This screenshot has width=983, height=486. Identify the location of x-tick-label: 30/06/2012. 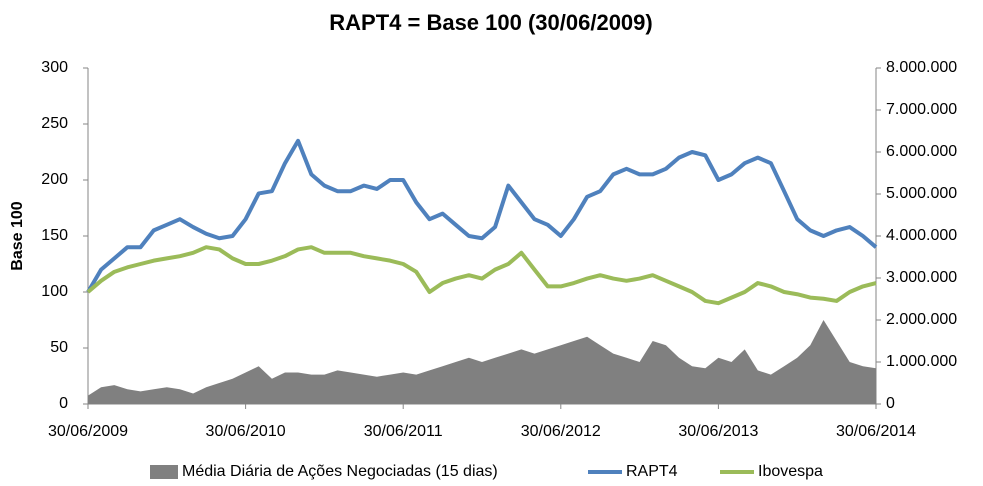
(561, 431).